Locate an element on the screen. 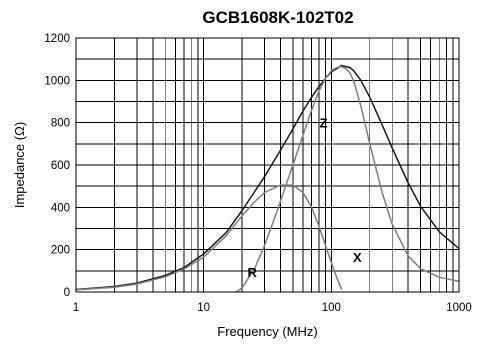 The image size is (489, 352). y-axis-label: Impedance (Ω) is located at coordinates (19, 165).